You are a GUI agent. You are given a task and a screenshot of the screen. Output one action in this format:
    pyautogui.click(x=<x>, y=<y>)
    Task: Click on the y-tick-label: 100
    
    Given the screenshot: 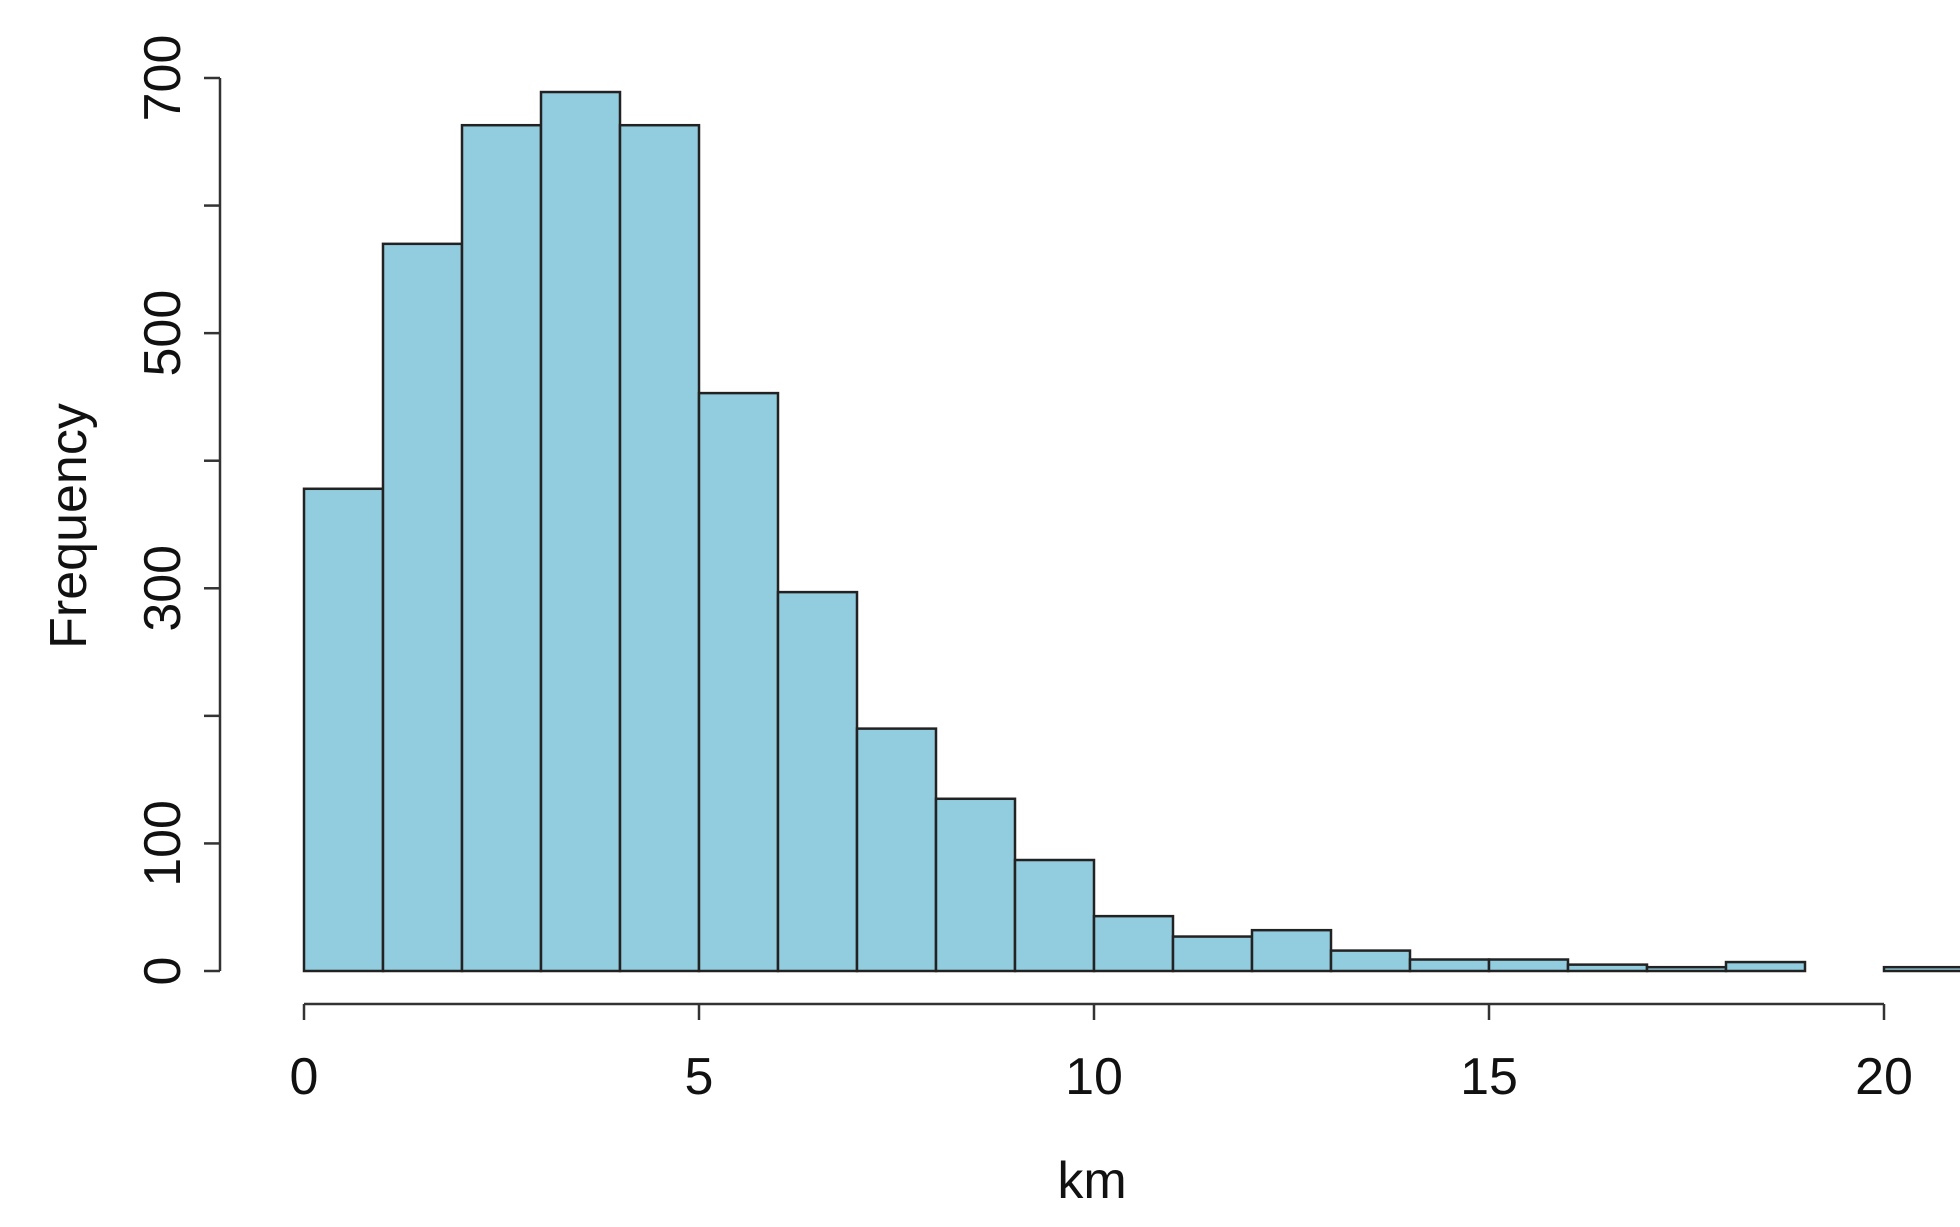 What is the action you would take?
    pyautogui.click(x=163, y=843)
    